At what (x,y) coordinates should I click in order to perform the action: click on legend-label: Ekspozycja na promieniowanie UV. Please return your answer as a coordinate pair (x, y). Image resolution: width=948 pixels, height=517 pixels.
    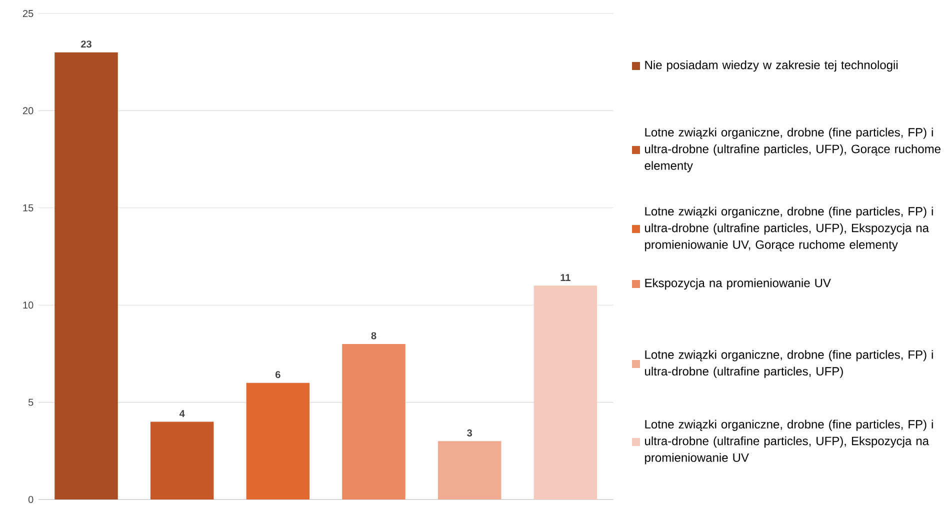
    Looking at the image, I should click on (738, 284).